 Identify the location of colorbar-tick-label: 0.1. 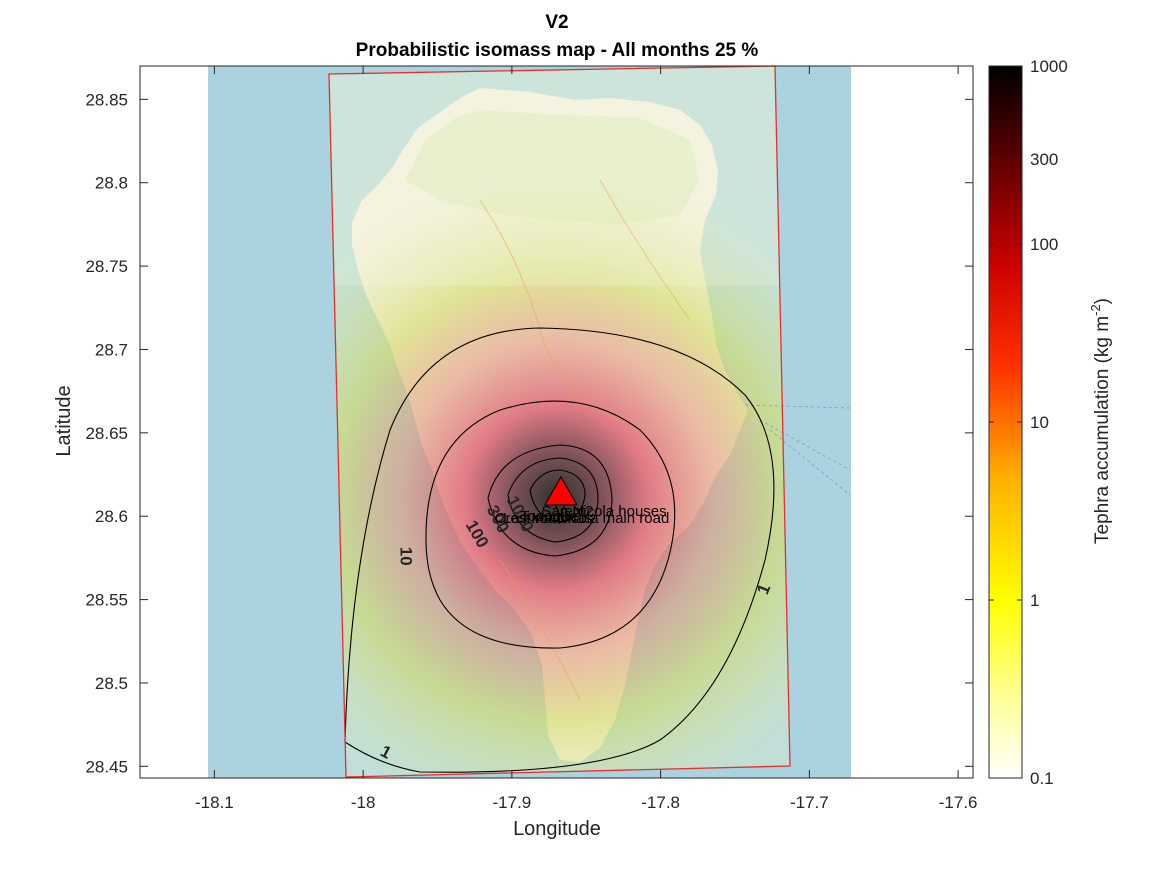
(1042, 778).